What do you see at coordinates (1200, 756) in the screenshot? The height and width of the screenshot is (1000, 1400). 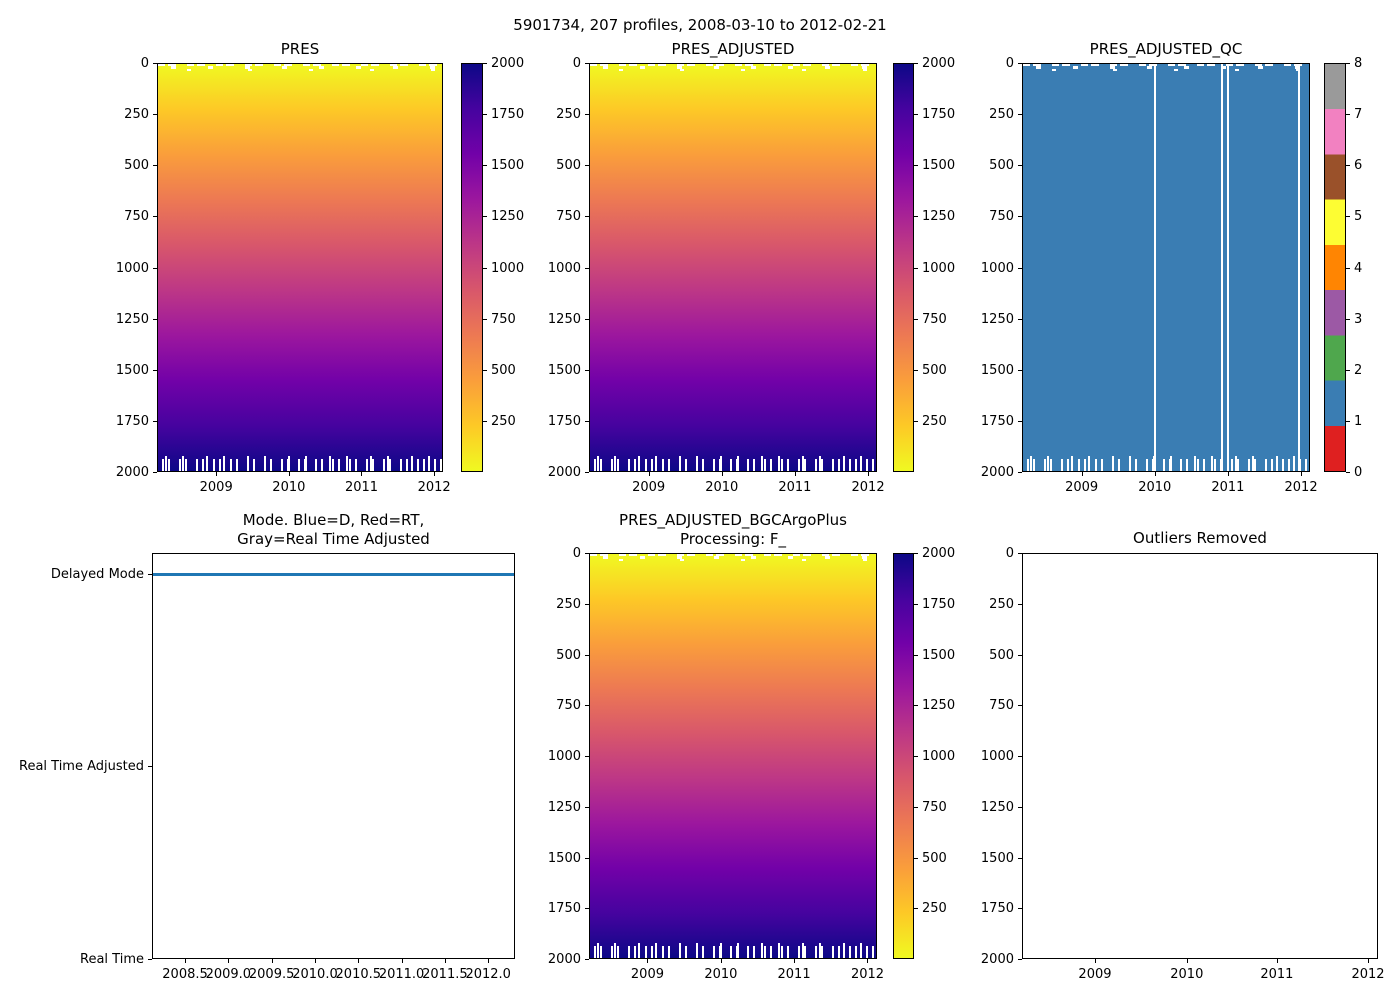 I see `axes-outliers` at bounding box center [1200, 756].